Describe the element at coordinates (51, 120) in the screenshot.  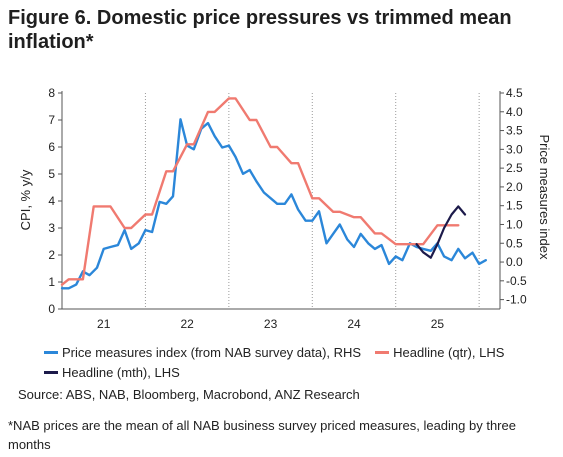
I see `y-left-tick-label: 7` at that location.